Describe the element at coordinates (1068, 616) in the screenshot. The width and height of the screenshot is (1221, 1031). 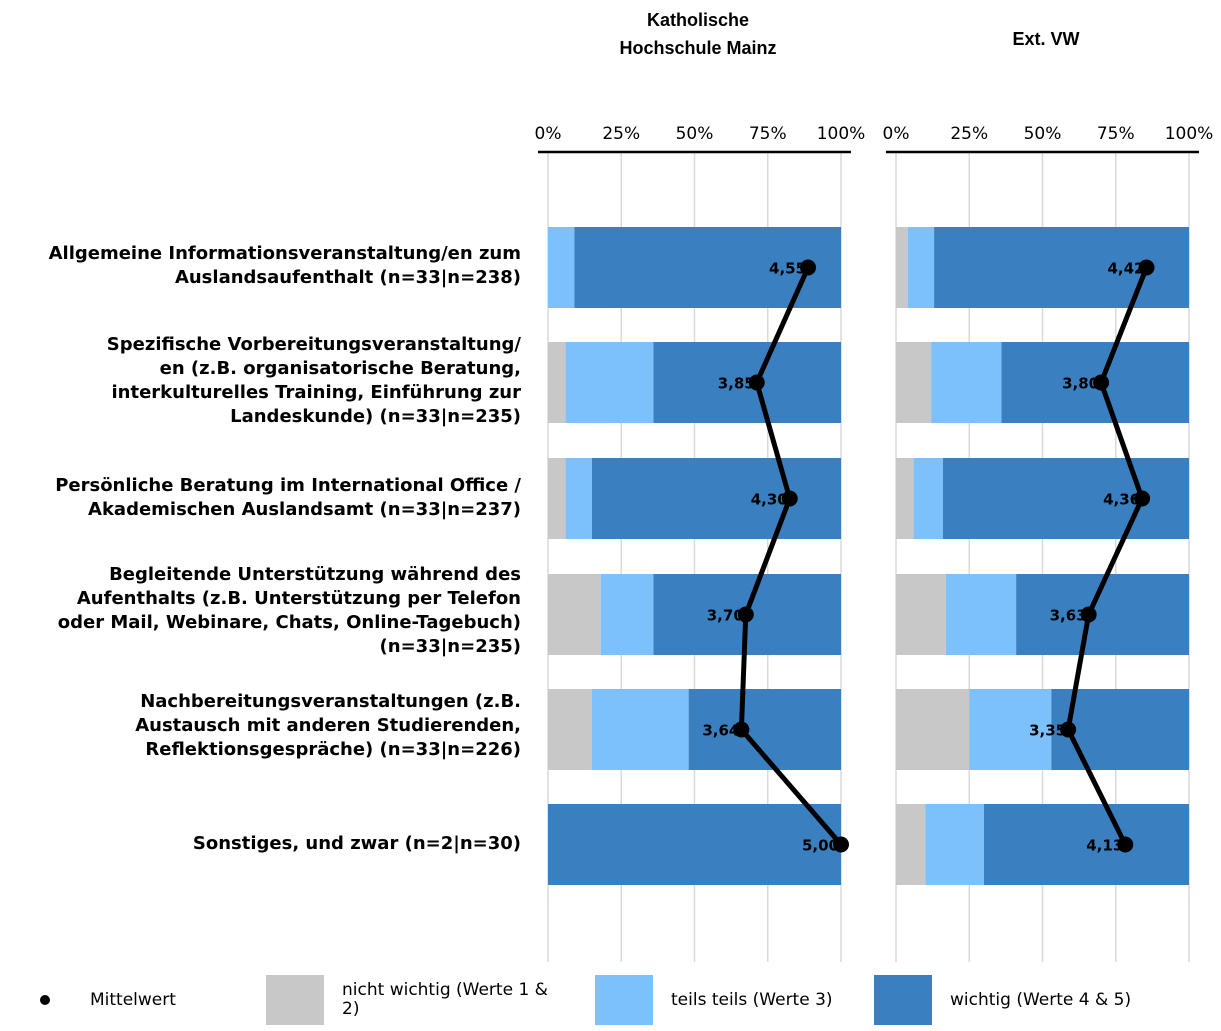
I see `mean-label-extvw: 3,63` at that location.